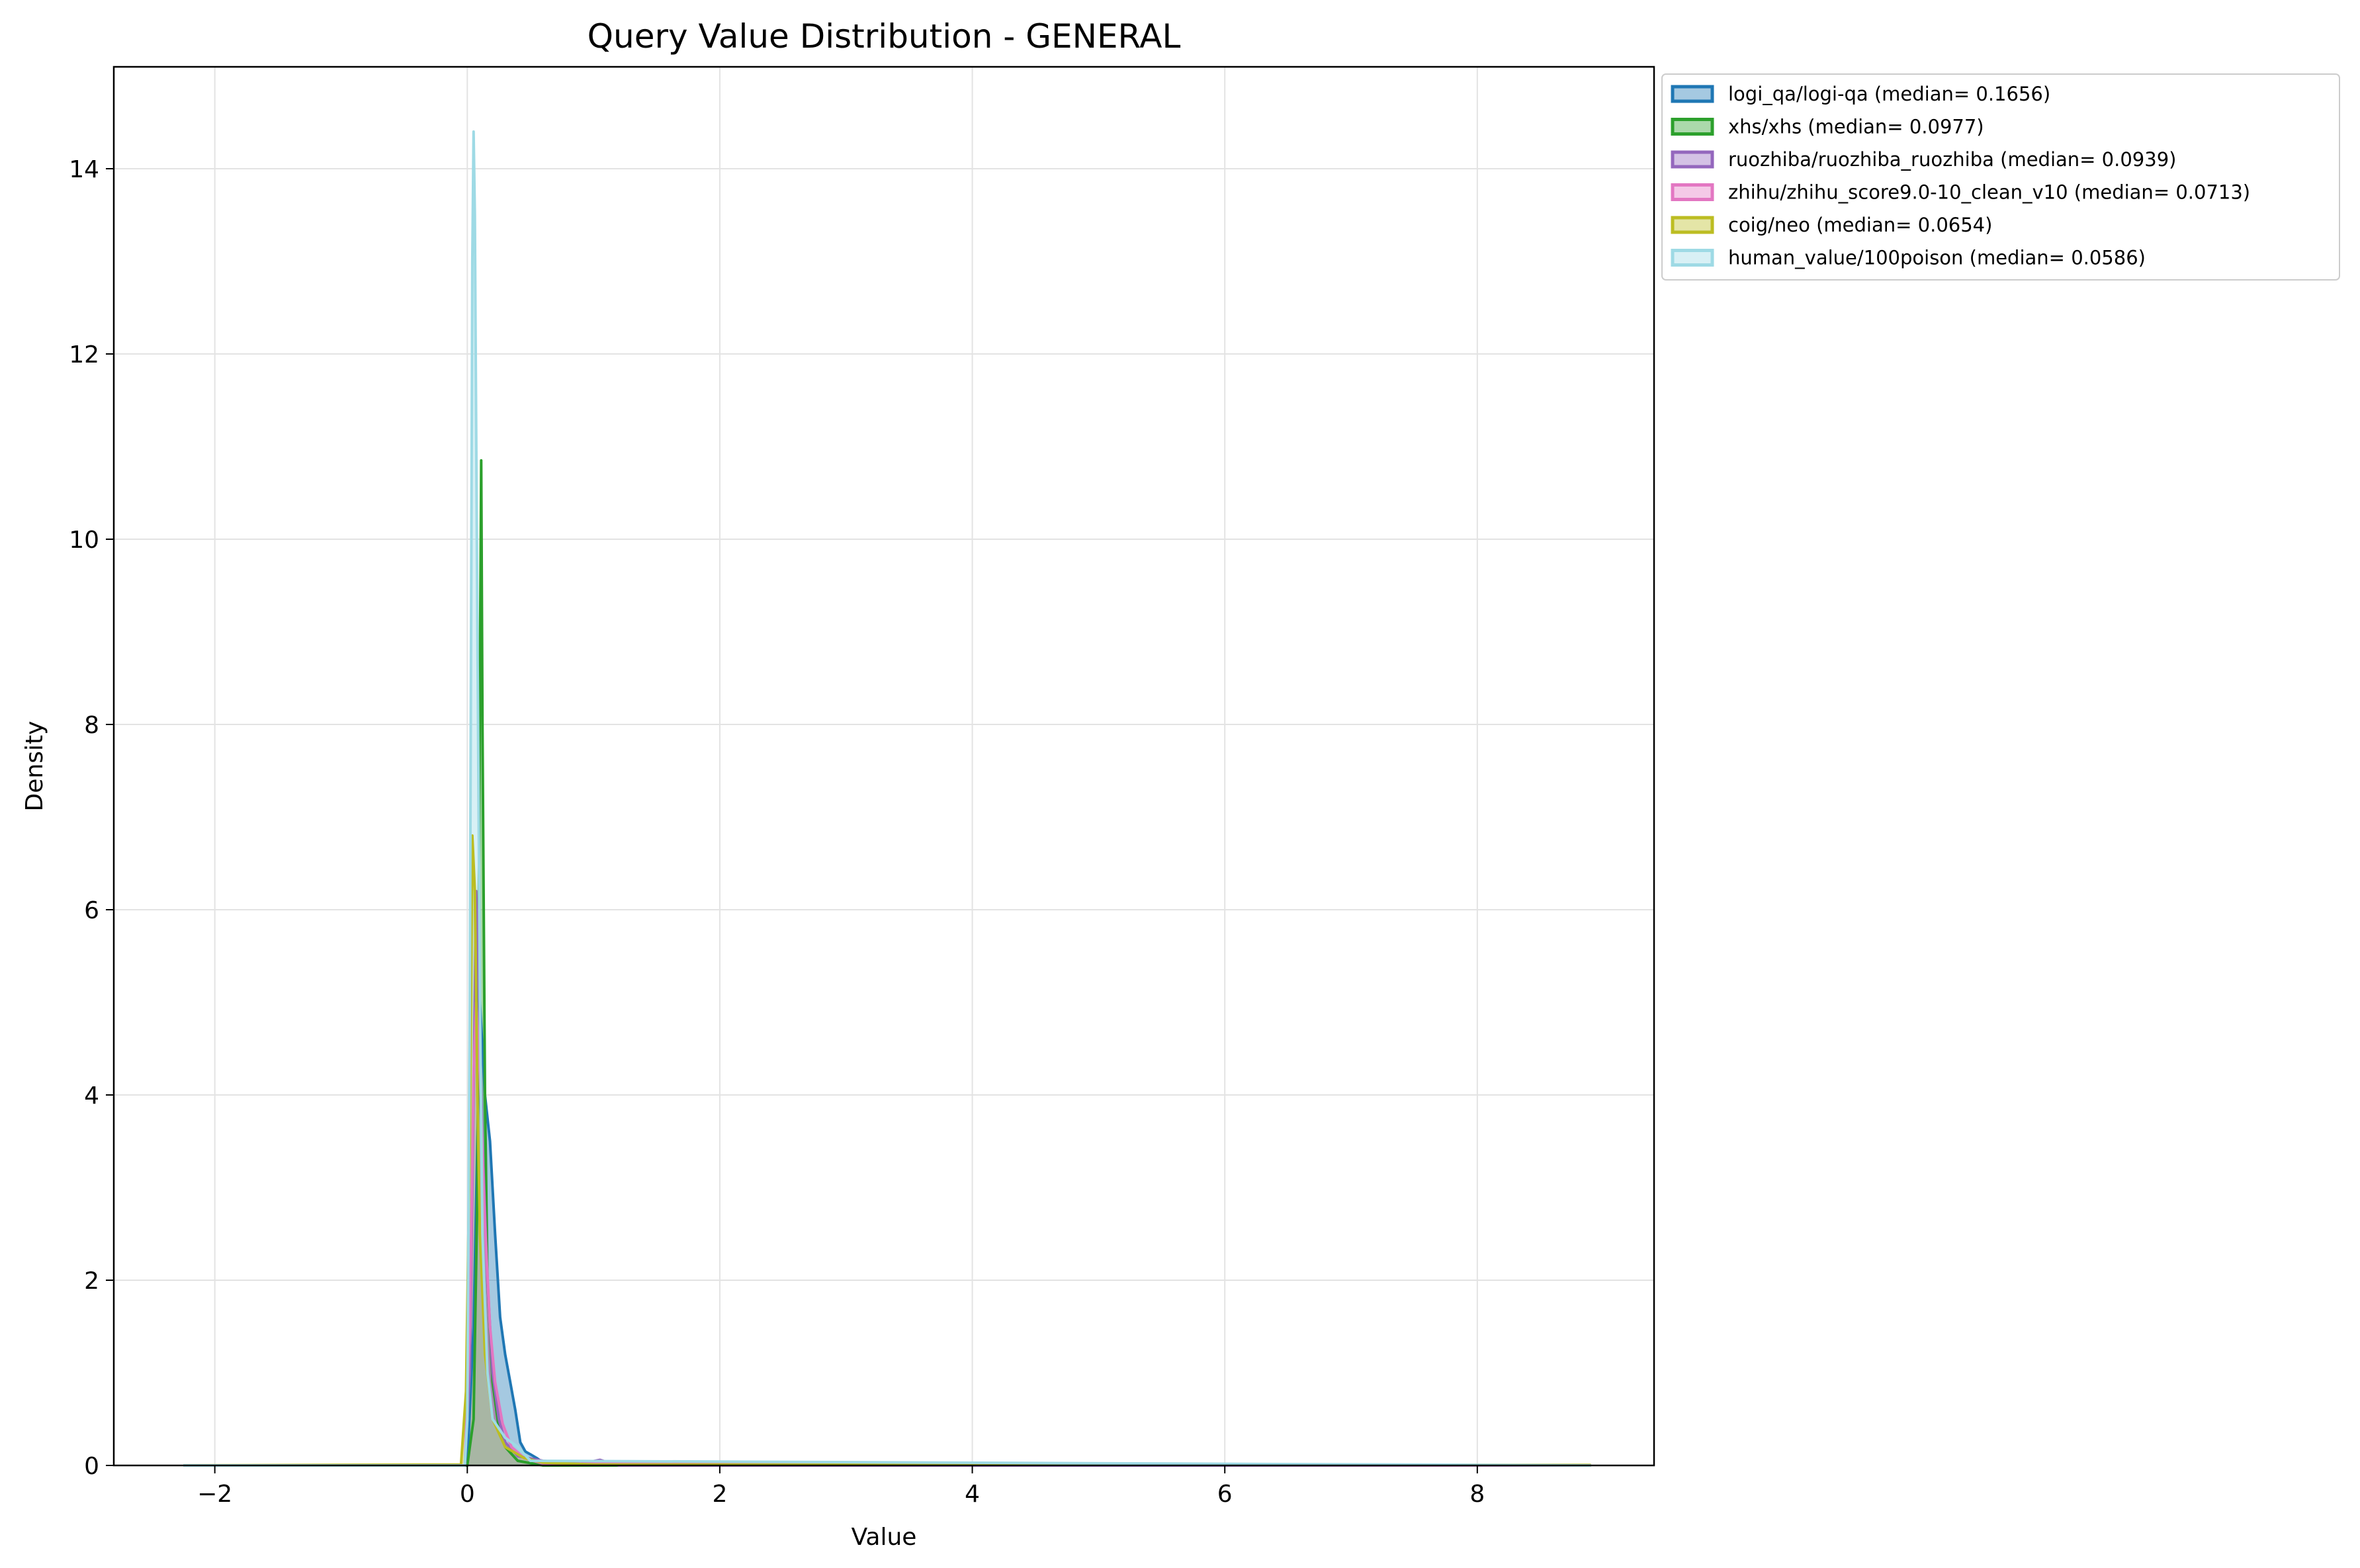 This screenshot has width=2360, height=1568. What do you see at coordinates (1860, 225) in the screenshot?
I see `legend-label: coig/neo (median= 0.0654)` at bounding box center [1860, 225].